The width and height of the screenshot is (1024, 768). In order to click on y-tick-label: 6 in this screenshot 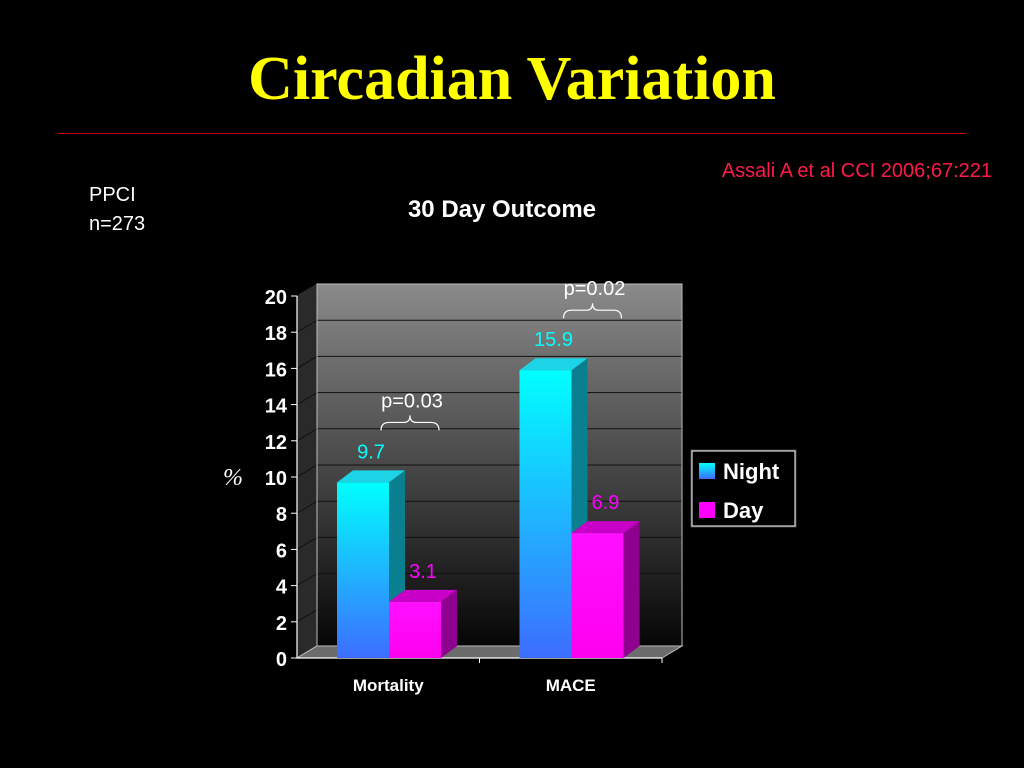, I will do `click(281, 551)`.